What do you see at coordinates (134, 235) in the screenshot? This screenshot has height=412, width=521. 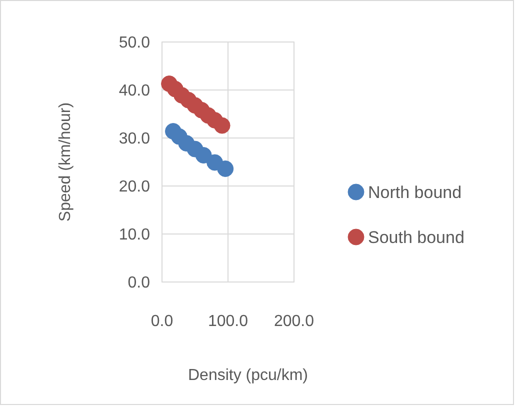 I see `y-tick-label: 10.0` at bounding box center [134, 235].